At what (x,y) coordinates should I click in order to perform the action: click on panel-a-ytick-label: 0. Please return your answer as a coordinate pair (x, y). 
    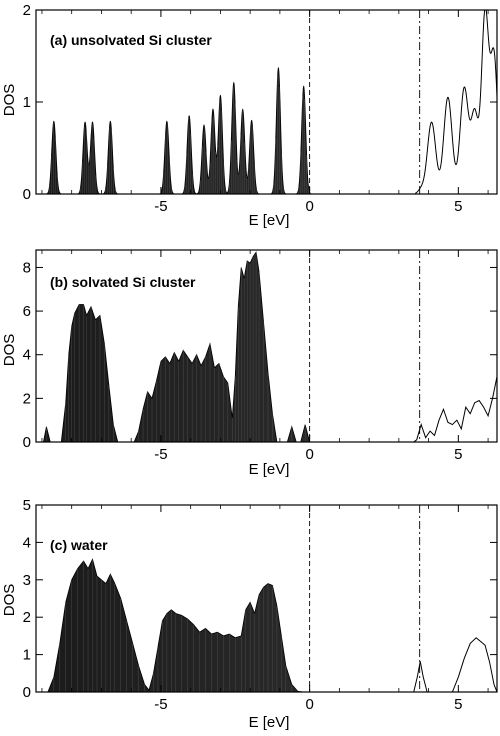
    Looking at the image, I should click on (27, 194).